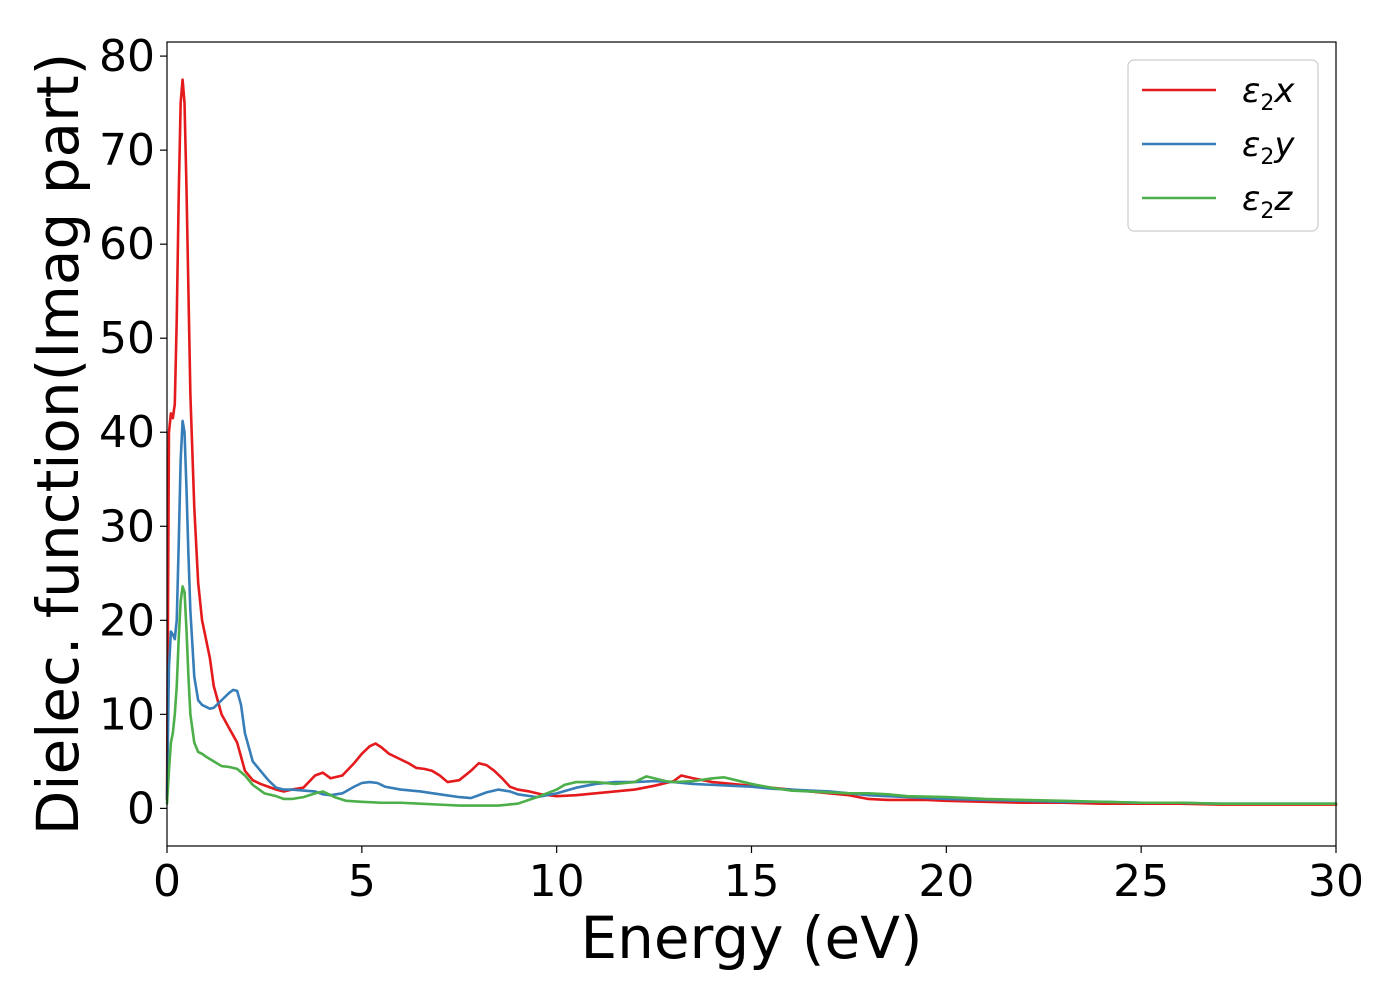  Describe the element at coordinates (1268, 147) in the screenshot. I see `legend-label-y: ε2y` at that location.